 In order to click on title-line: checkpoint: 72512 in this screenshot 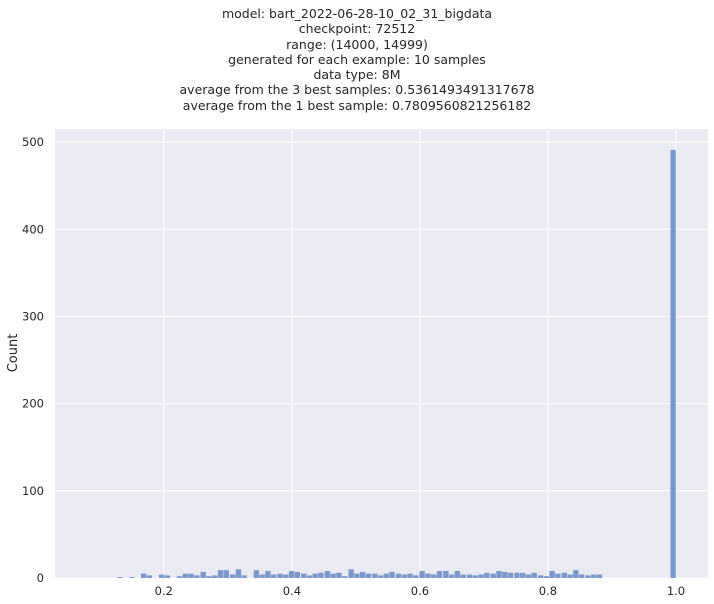, I will do `click(357, 29)`.